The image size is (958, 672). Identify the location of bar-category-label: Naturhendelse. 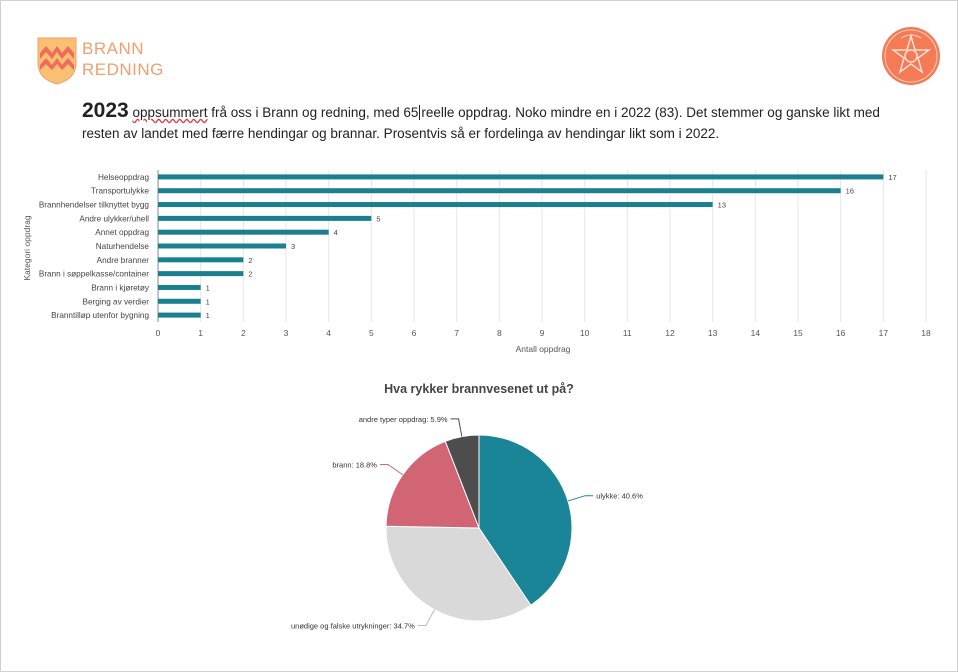
(123, 246).